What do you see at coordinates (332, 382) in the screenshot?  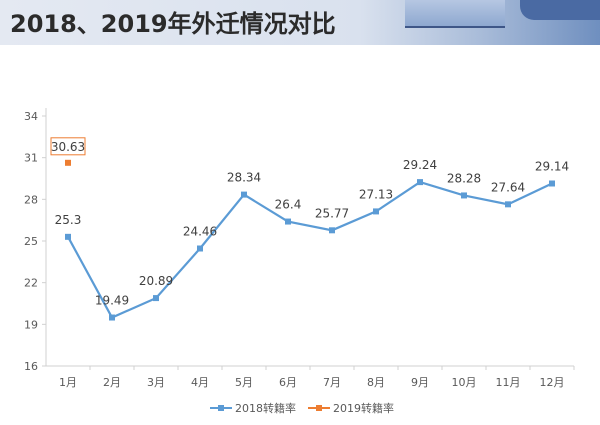 I see `x-tick-label: 7月` at bounding box center [332, 382].